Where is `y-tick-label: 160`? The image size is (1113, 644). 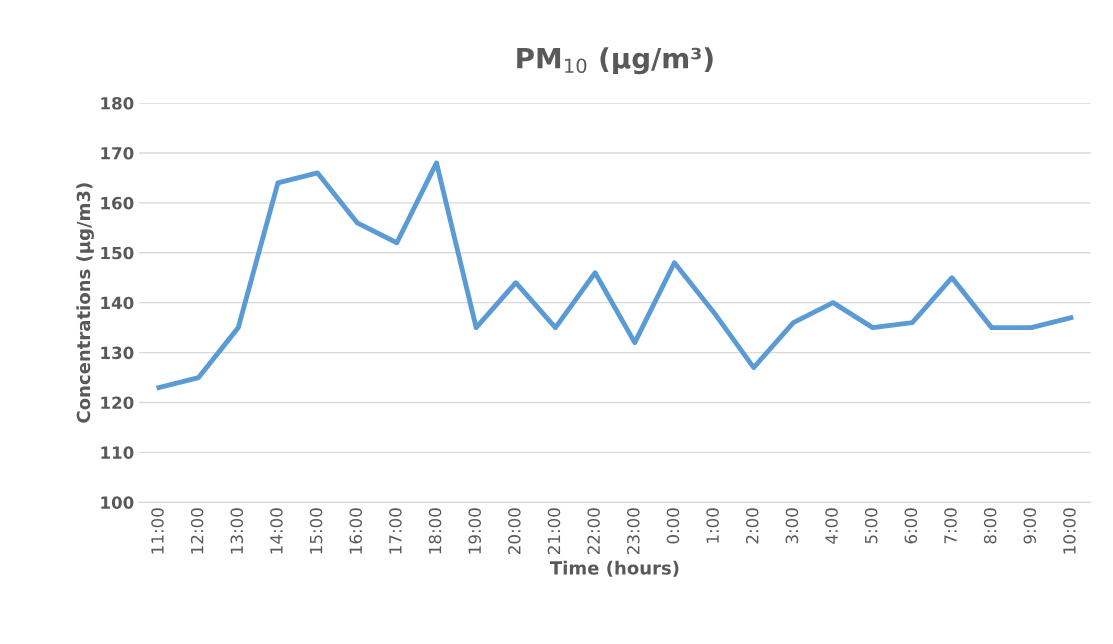
y-tick-label: 160 is located at coordinates (117, 203).